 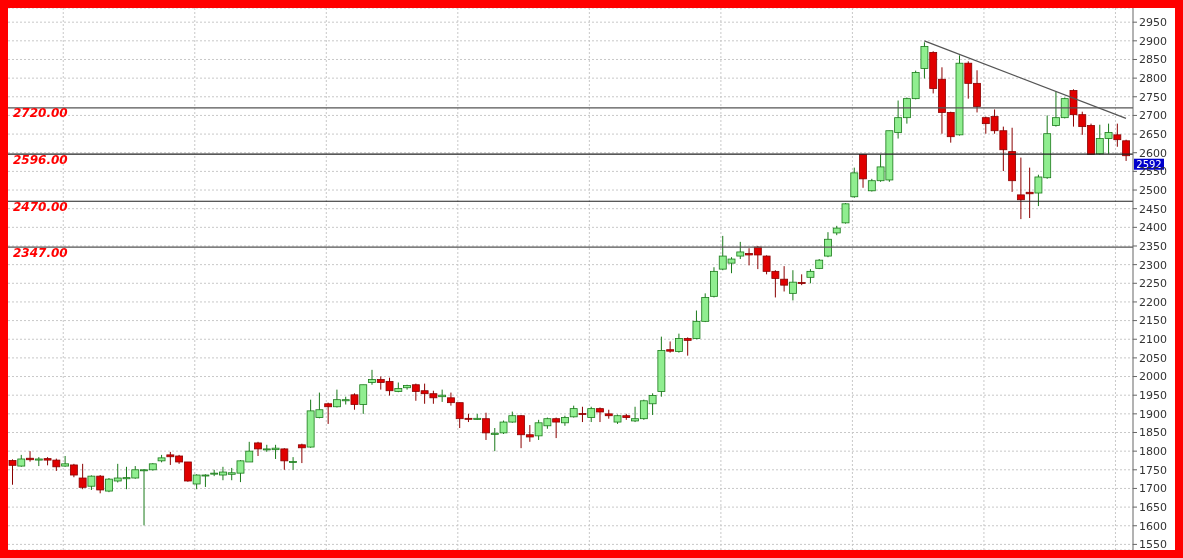 What do you see at coordinates (1153, 209) in the screenshot?
I see `y-tick-label: 2450` at bounding box center [1153, 209].